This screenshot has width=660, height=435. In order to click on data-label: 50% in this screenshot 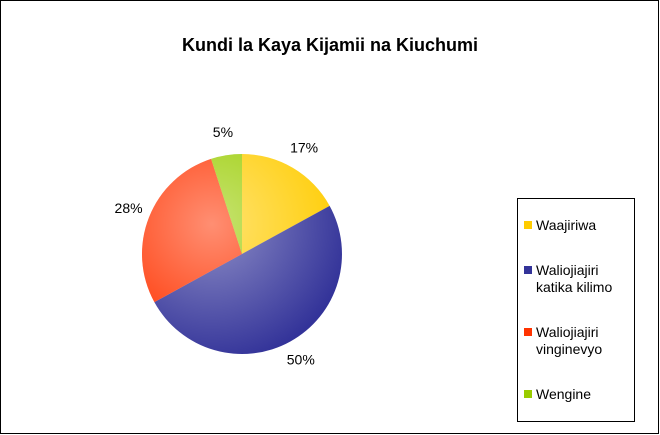, I will do `click(301, 360)`.